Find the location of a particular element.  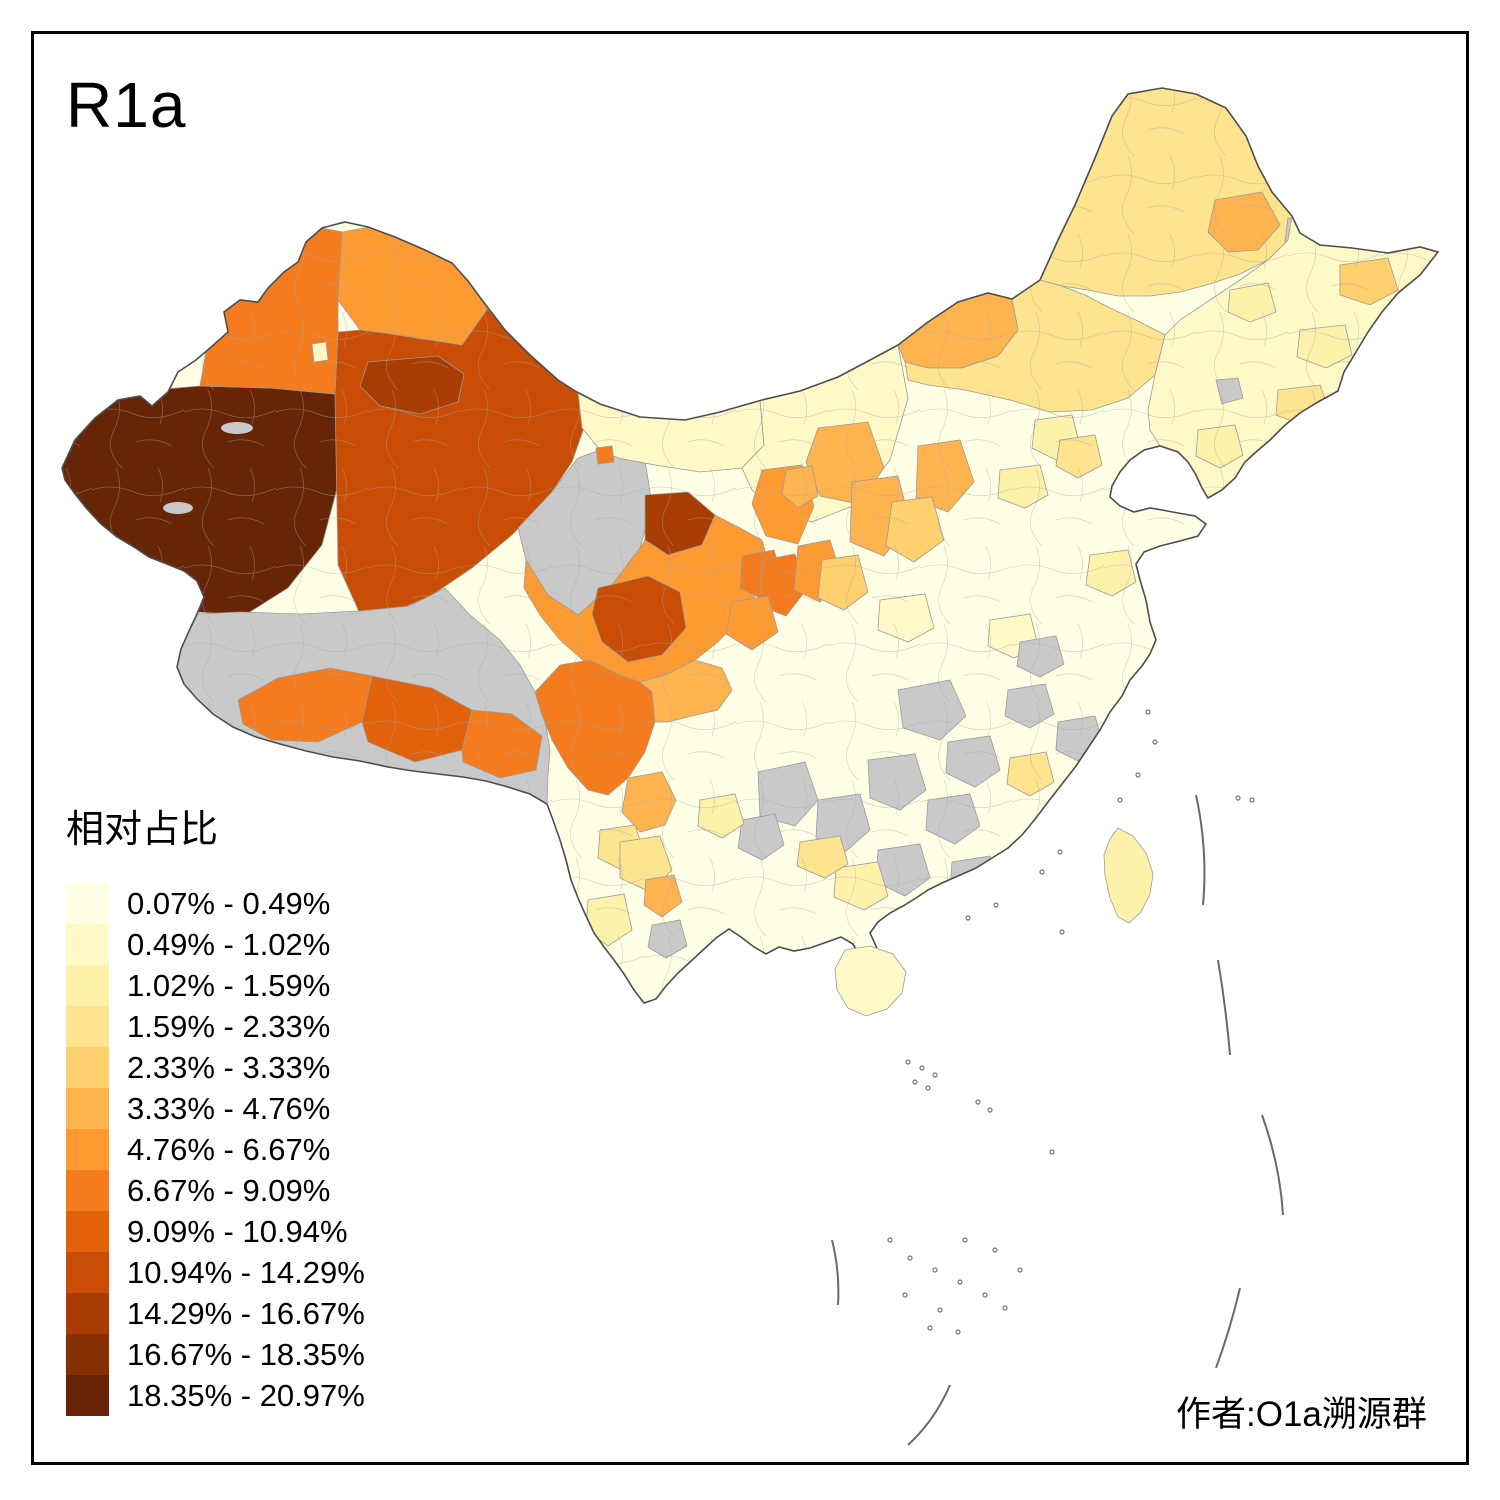

page-title: R1a is located at coordinates (126, 105).